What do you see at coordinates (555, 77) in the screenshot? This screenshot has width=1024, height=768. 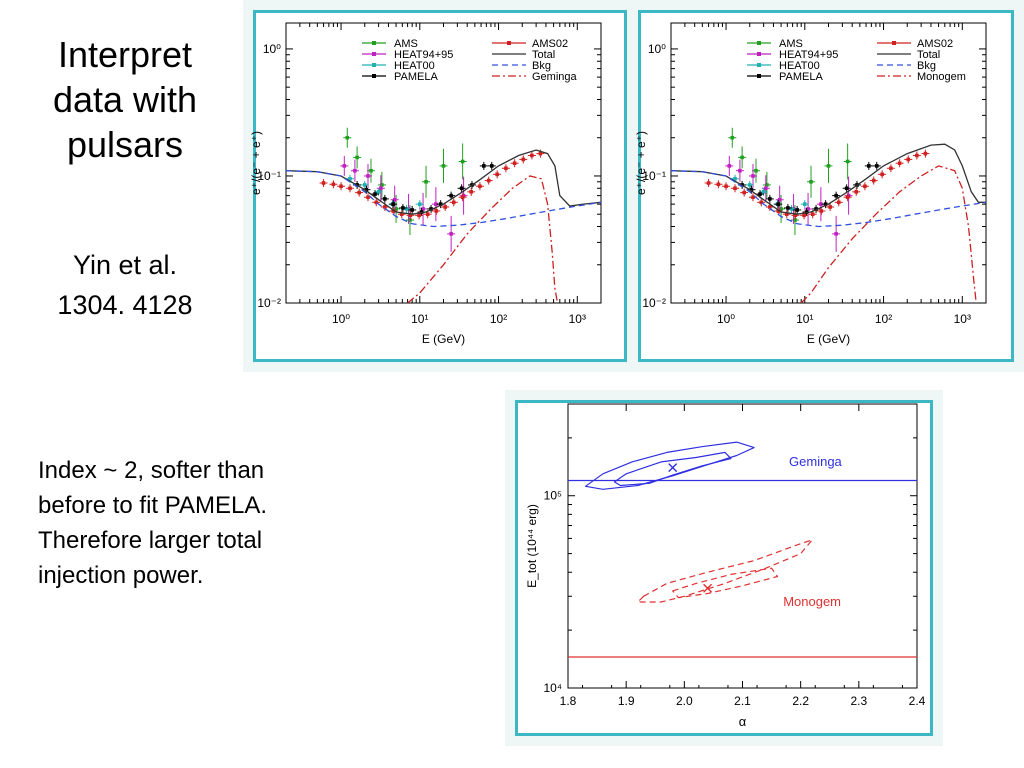 I see `legend-label: Geminga` at bounding box center [555, 77].